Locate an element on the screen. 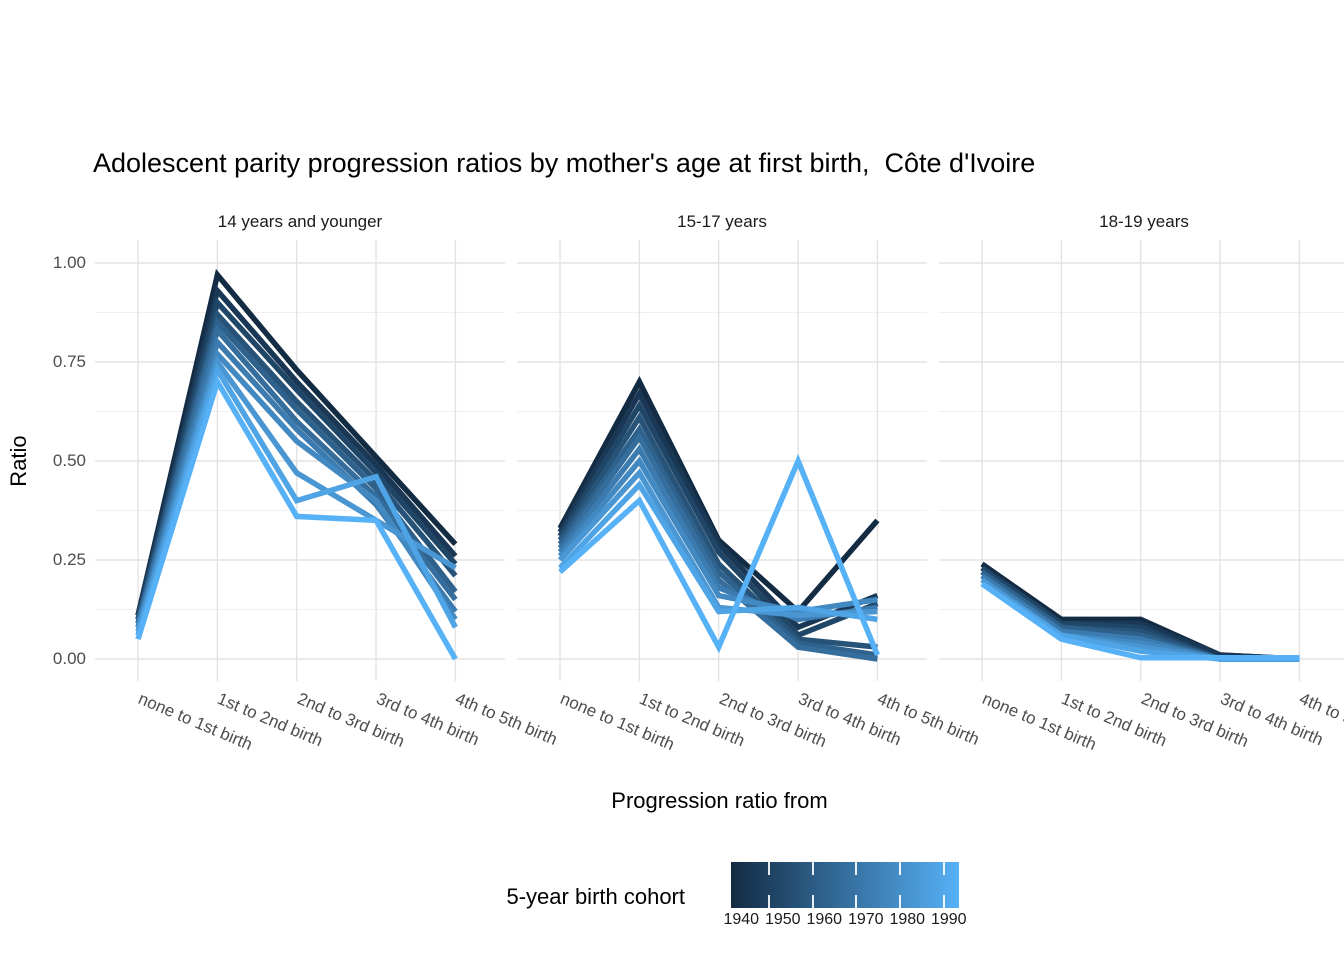 Image resolution: width=1344 pixels, height=960 pixels. legend-colorbar is located at coordinates (845, 885).